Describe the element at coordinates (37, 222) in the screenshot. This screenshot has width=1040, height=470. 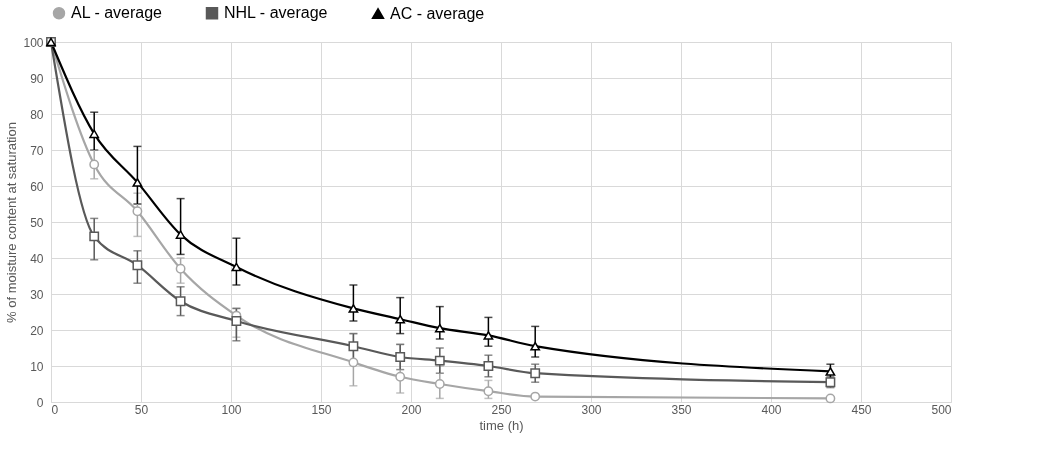
I see `y-tick-label: 50` at that location.